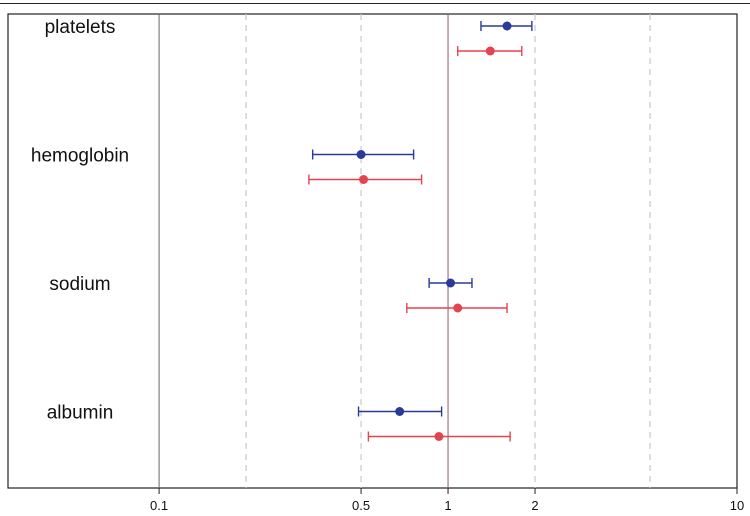  What do you see at coordinates (79, 284) in the screenshot?
I see `category-label-sodium: sodium` at bounding box center [79, 284].